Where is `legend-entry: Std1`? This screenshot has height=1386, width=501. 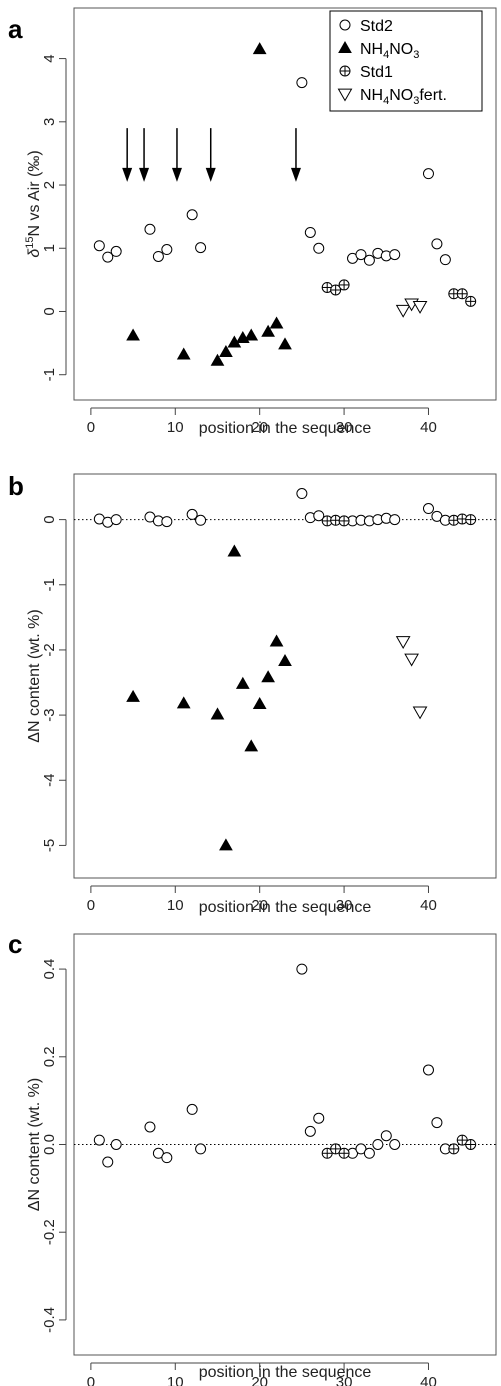 legend-entry: Std1 is located at coordinates (376, 72).